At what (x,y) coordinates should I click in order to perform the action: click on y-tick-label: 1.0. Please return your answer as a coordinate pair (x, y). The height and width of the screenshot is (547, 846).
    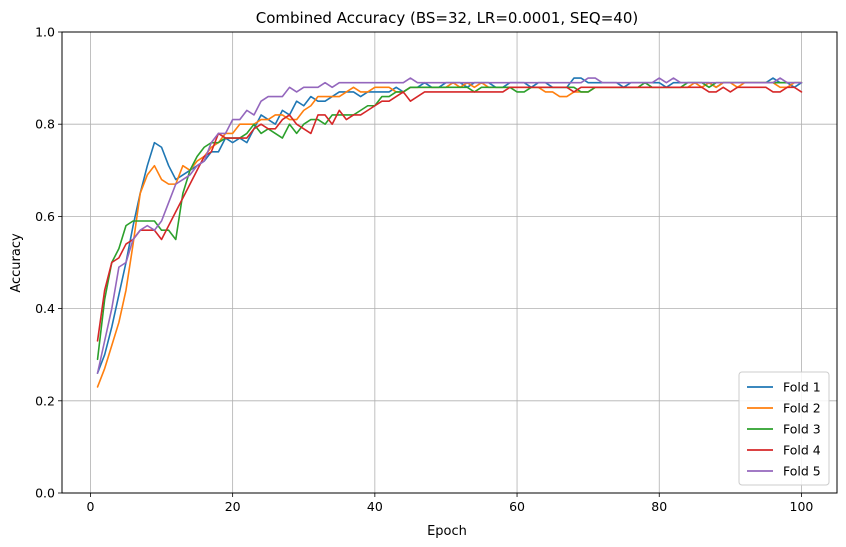
    Looking at the image, I should click on (45, 32).